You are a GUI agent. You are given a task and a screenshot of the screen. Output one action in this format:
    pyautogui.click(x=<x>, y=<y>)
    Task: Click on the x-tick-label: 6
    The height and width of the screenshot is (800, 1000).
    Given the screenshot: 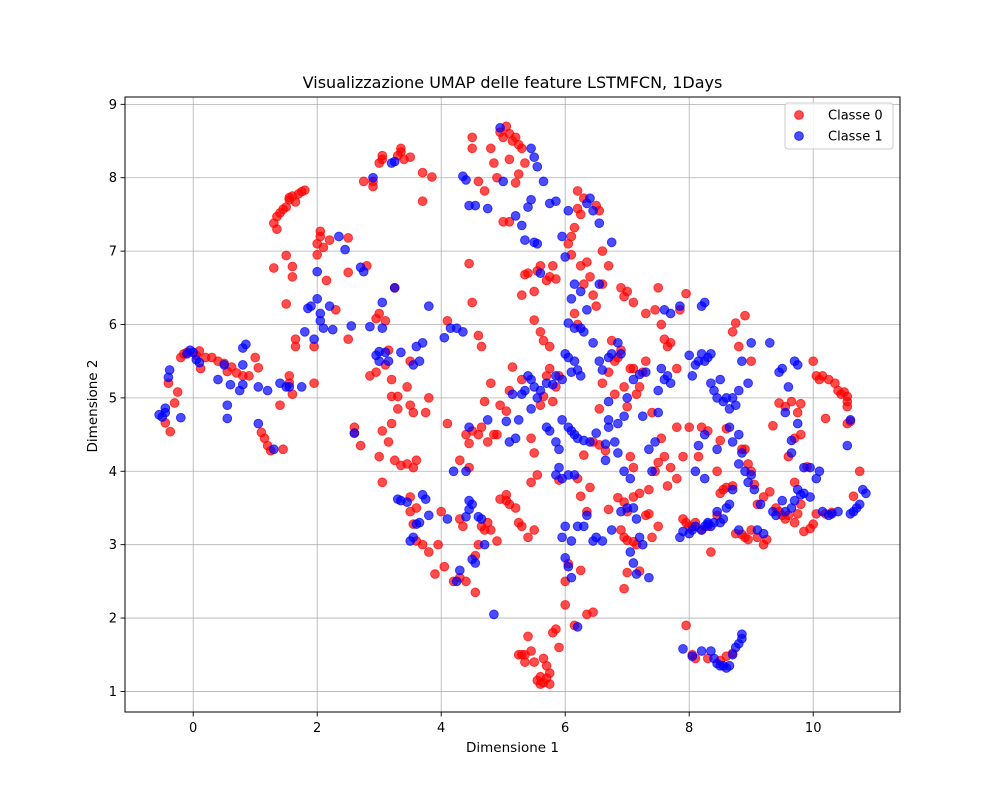 What is the action you would take?
    pyautogui.click(x=565, y=728)
    